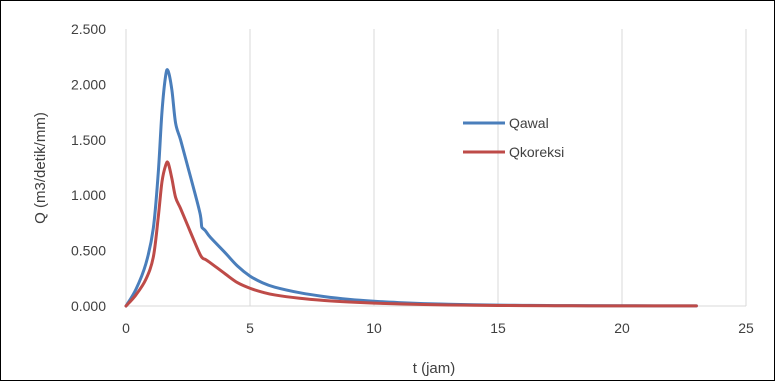  What do you see at coordinates (536, 152) in the screenshot?
I see `legend-label-qkoreksi: Qkoreksi` at bounding box center [536, 152].